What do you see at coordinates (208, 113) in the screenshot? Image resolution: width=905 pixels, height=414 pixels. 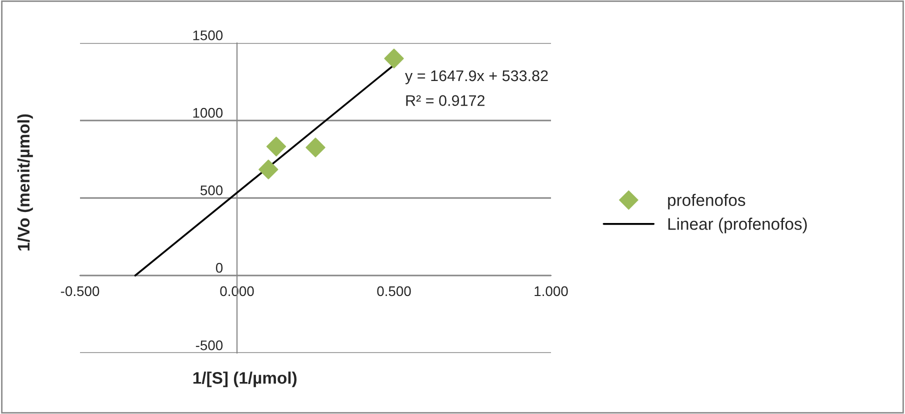 I see `y-tick-label: 1000` at bounding box center [208, 113].